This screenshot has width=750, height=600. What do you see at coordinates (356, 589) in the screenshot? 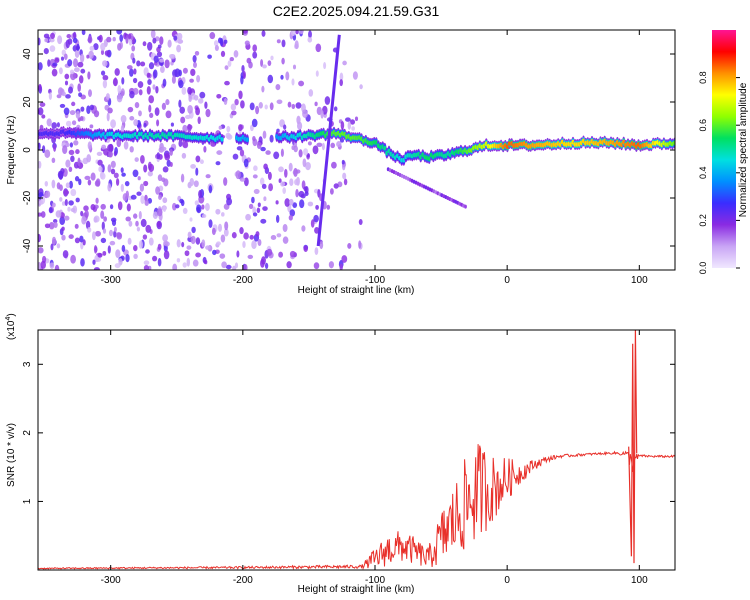
I see `snr-x-axis-label: Height of straight line (km)` at bounding box center [356, 589].